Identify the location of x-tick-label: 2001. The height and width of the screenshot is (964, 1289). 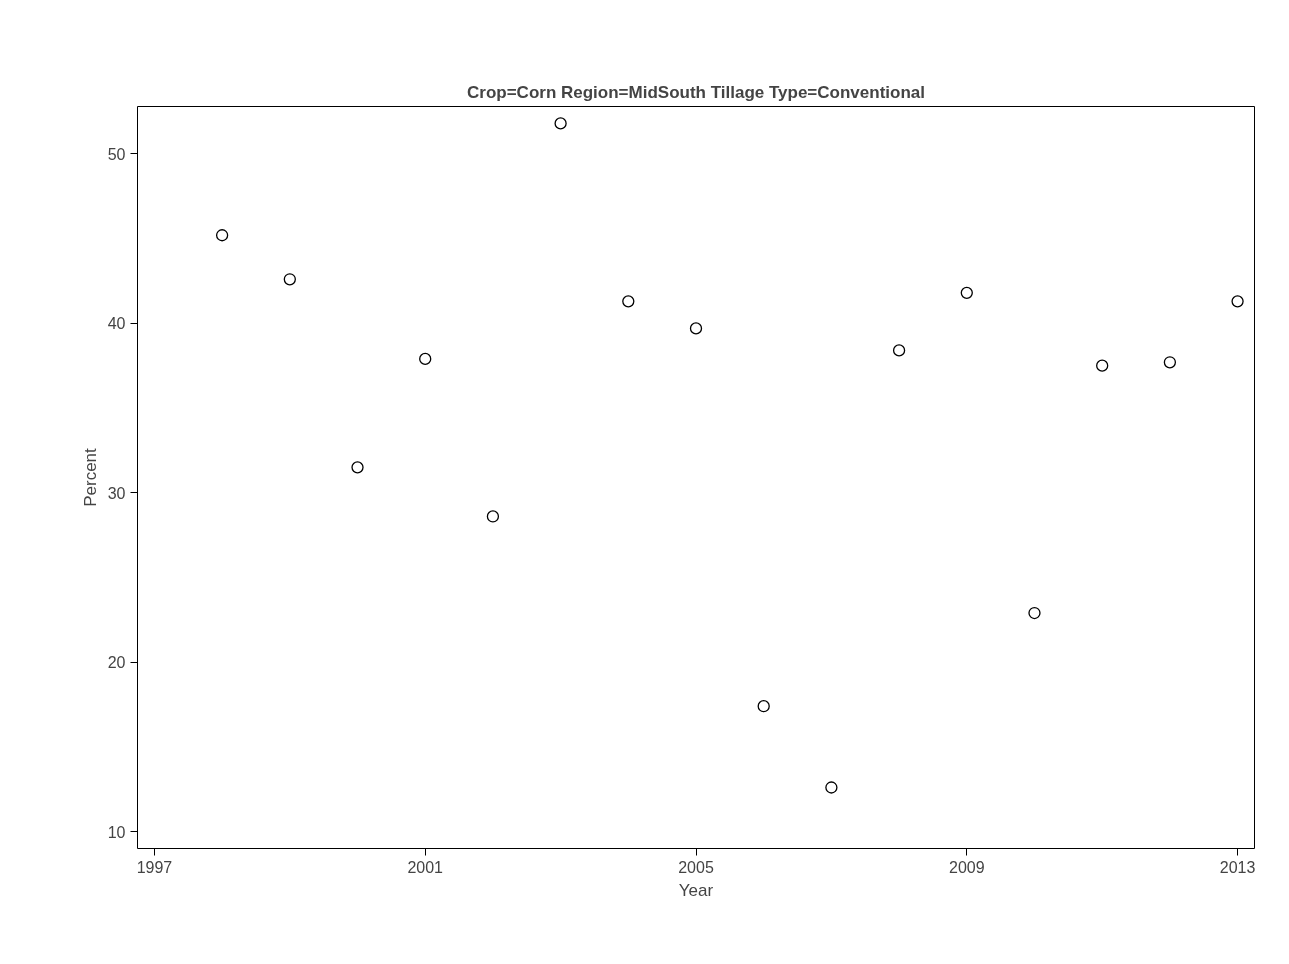
(425, 867).